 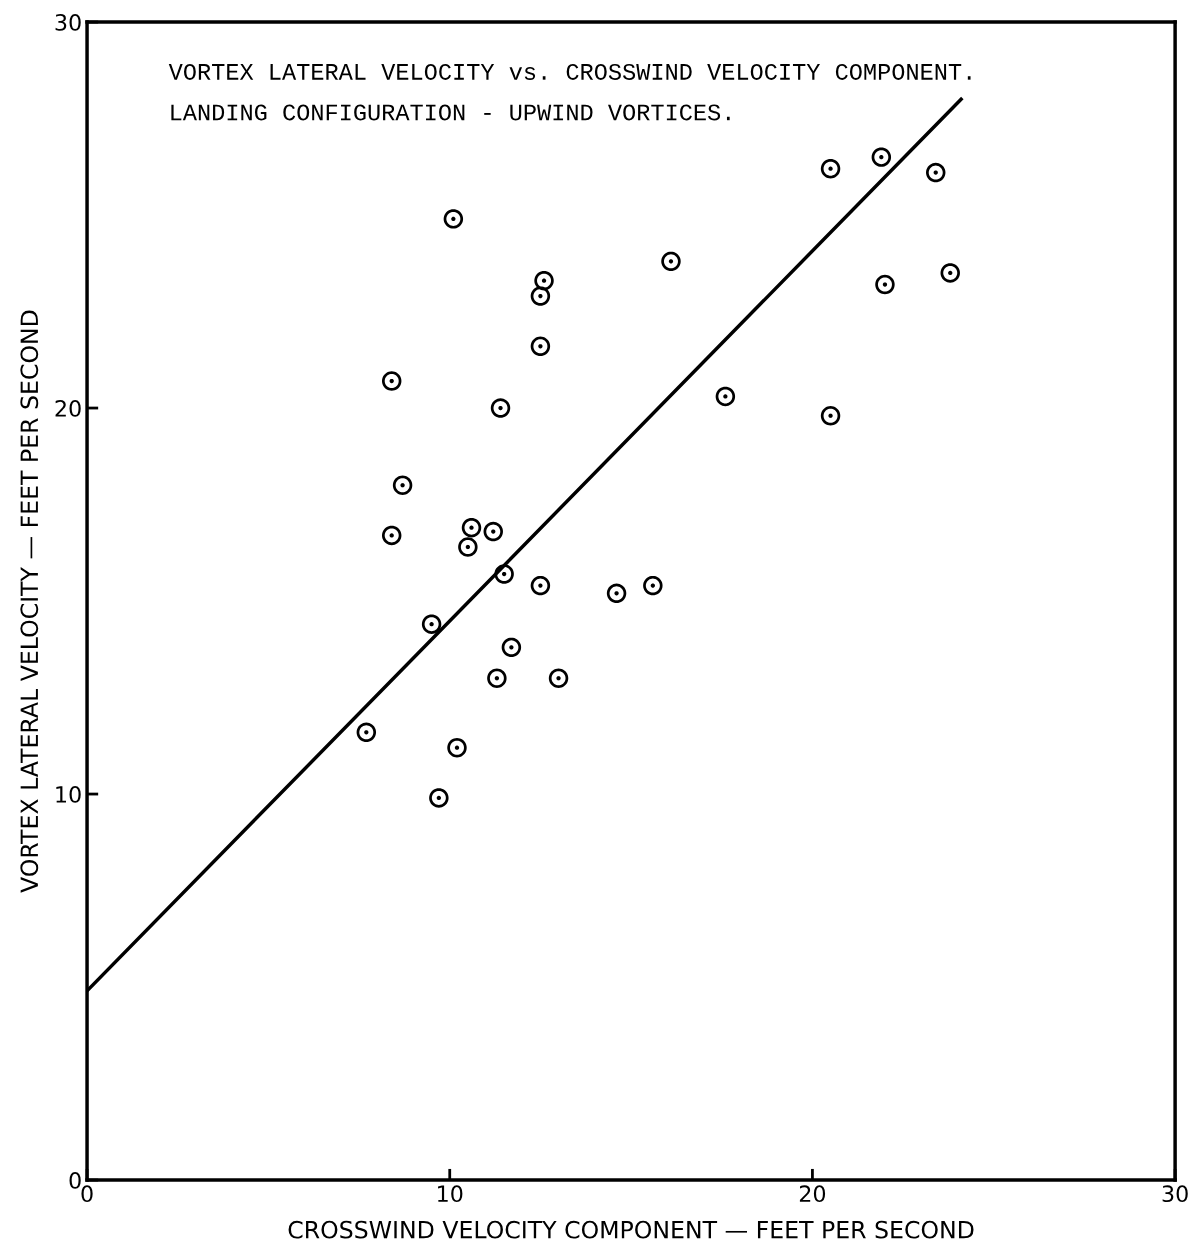 I want to click on y-tick-label: 30, so click(x=68, y=22).